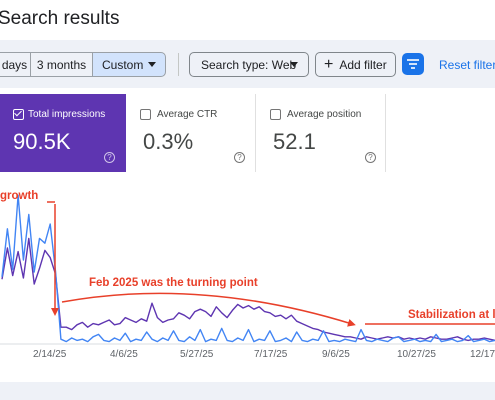 The height and width of the screenshot is (400, 495). Describe the element at coordinates (247, 391) in the screenshot. I see `bottom-band` at that location.